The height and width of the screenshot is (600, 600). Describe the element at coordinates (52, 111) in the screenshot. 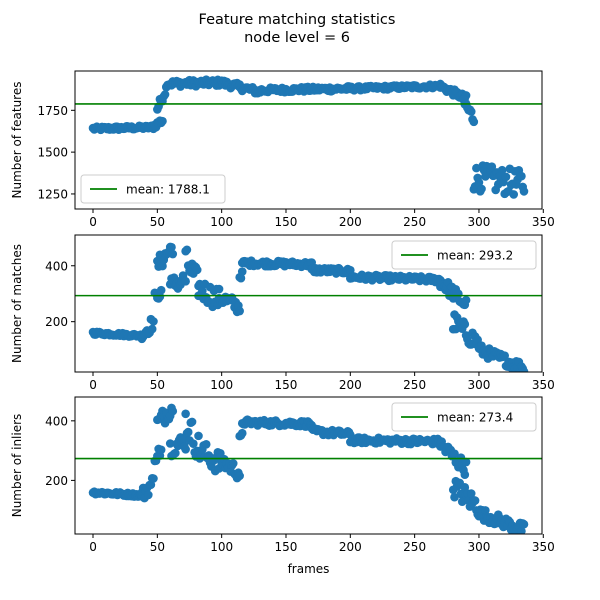

I see `y-tick-label: 1750` at that location.